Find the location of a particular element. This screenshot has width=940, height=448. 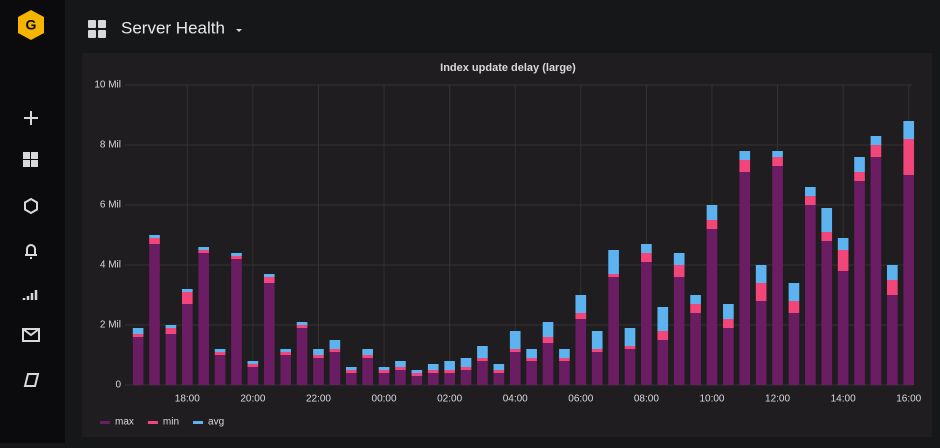

x-tick-label: 18:00 is located at coordinates (187, 399).